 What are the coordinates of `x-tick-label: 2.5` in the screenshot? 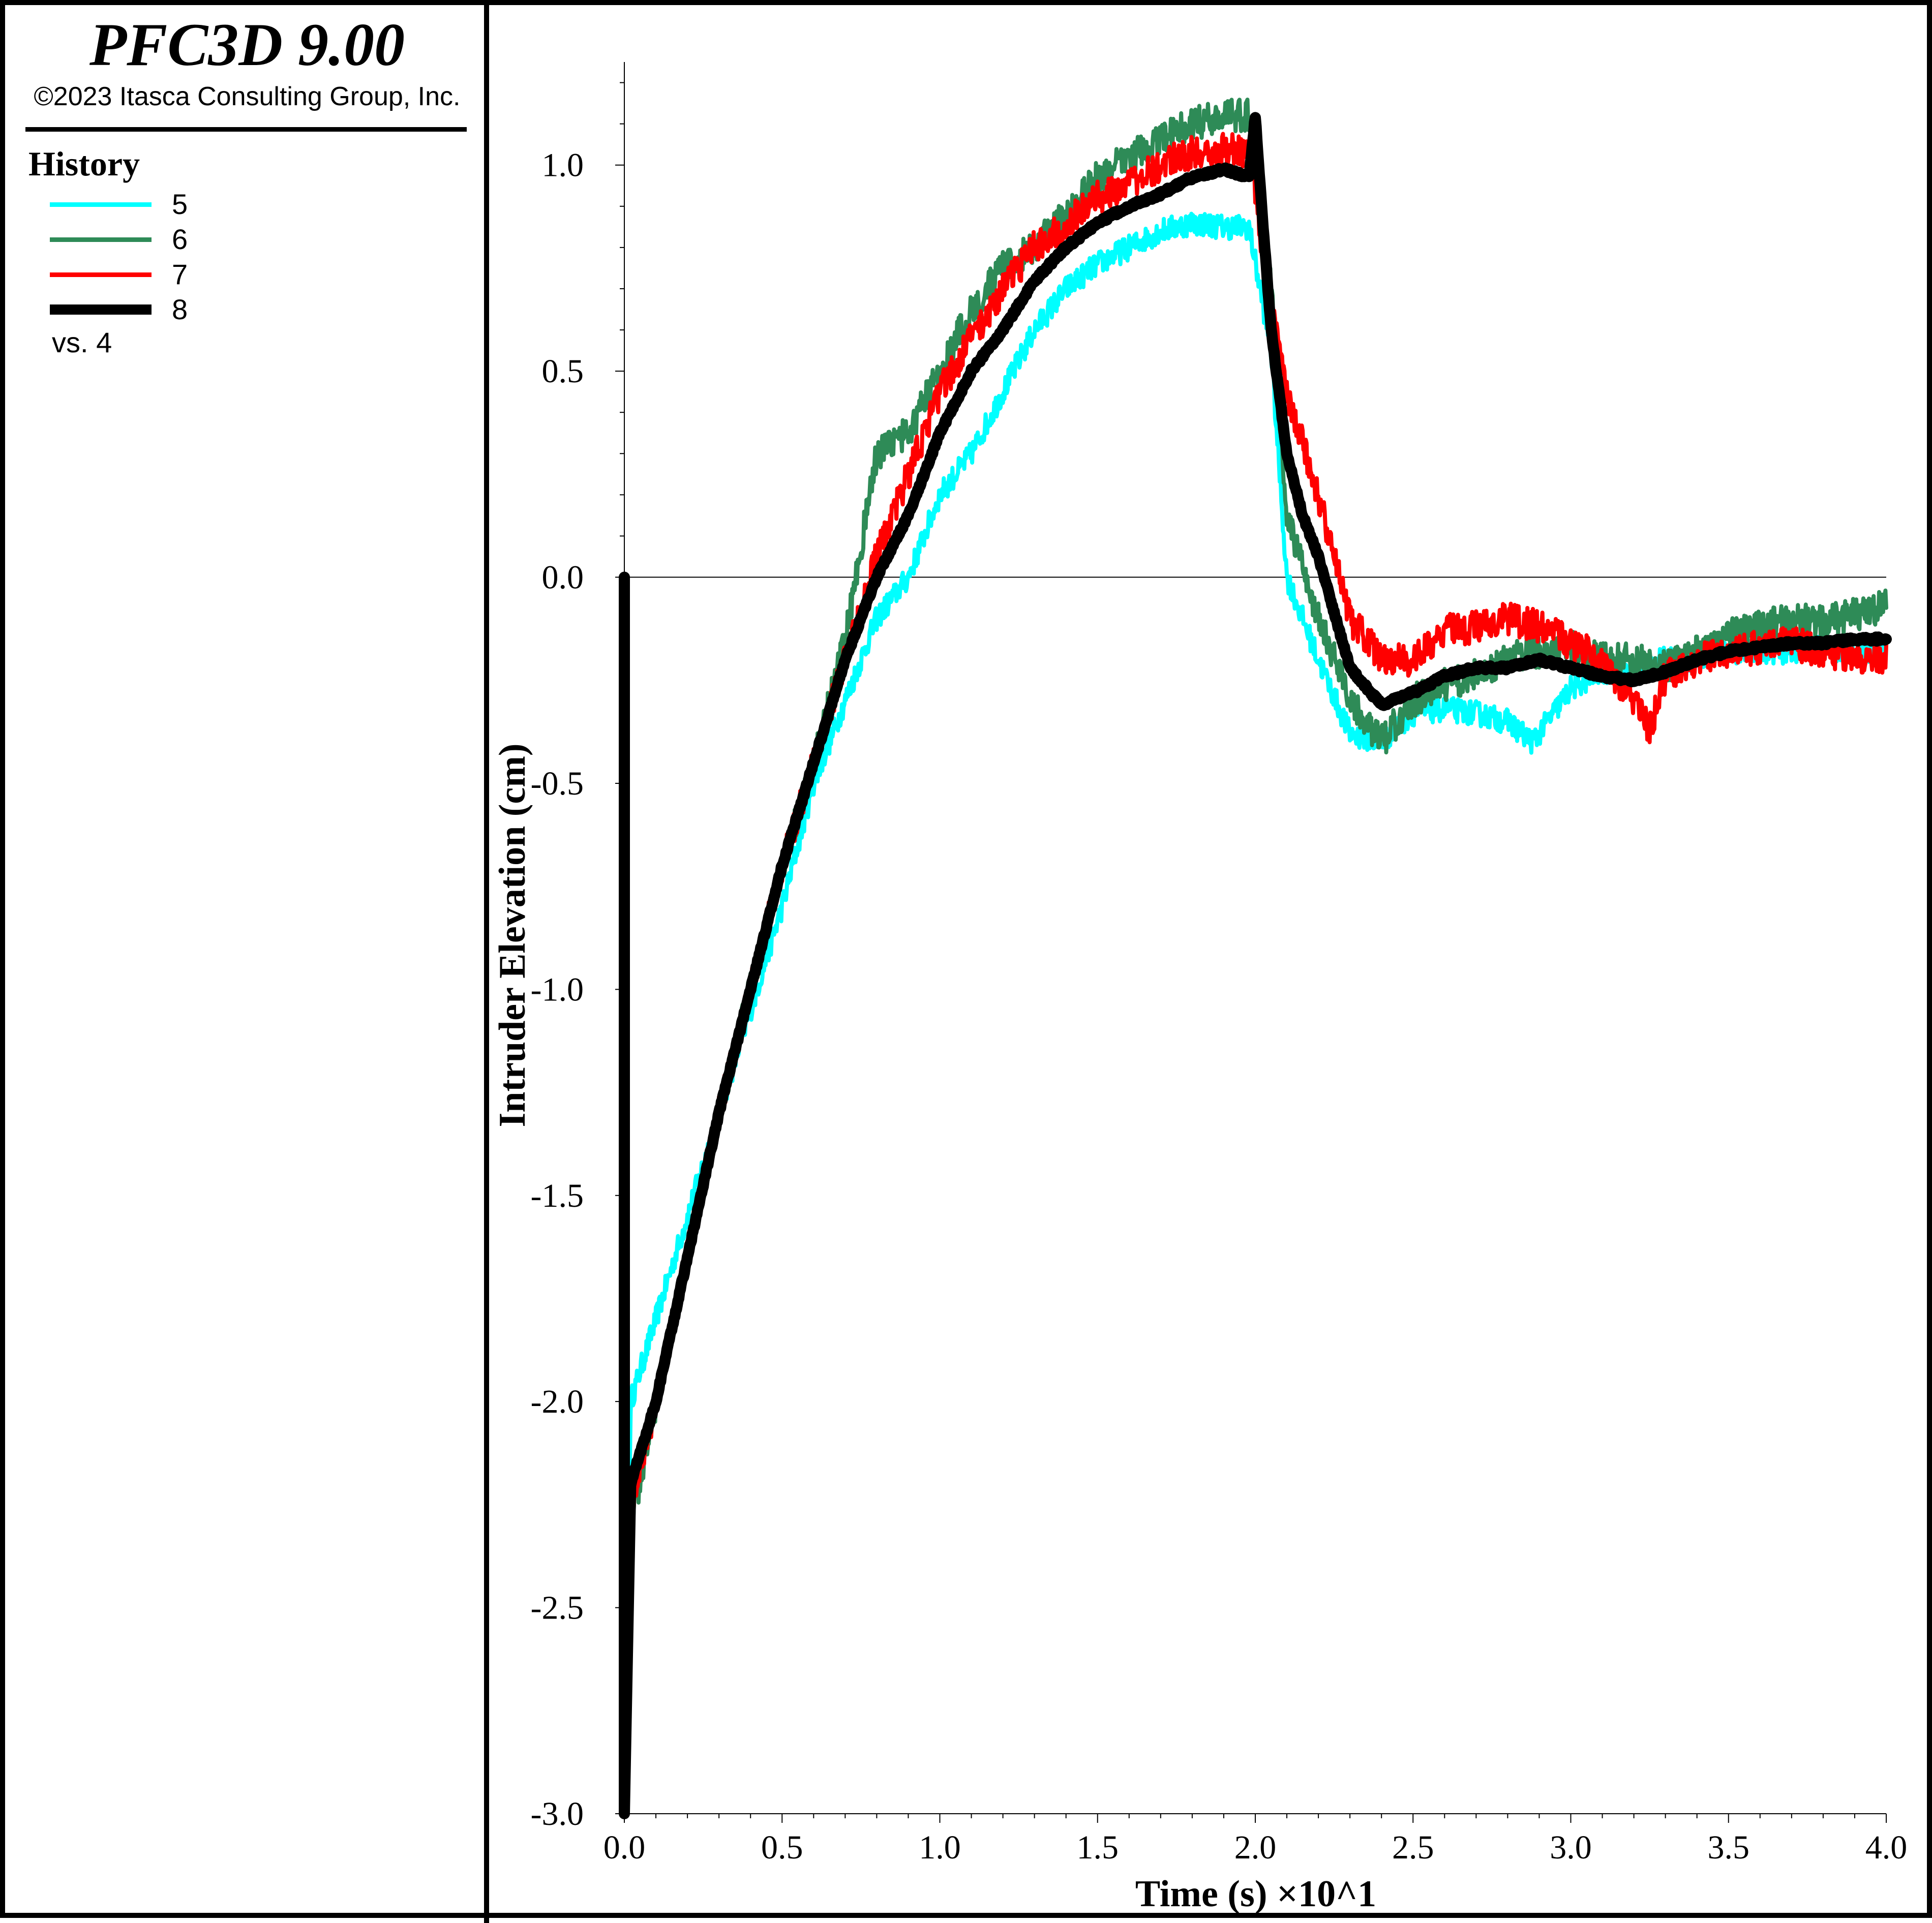 It's located at (1413, 1847).